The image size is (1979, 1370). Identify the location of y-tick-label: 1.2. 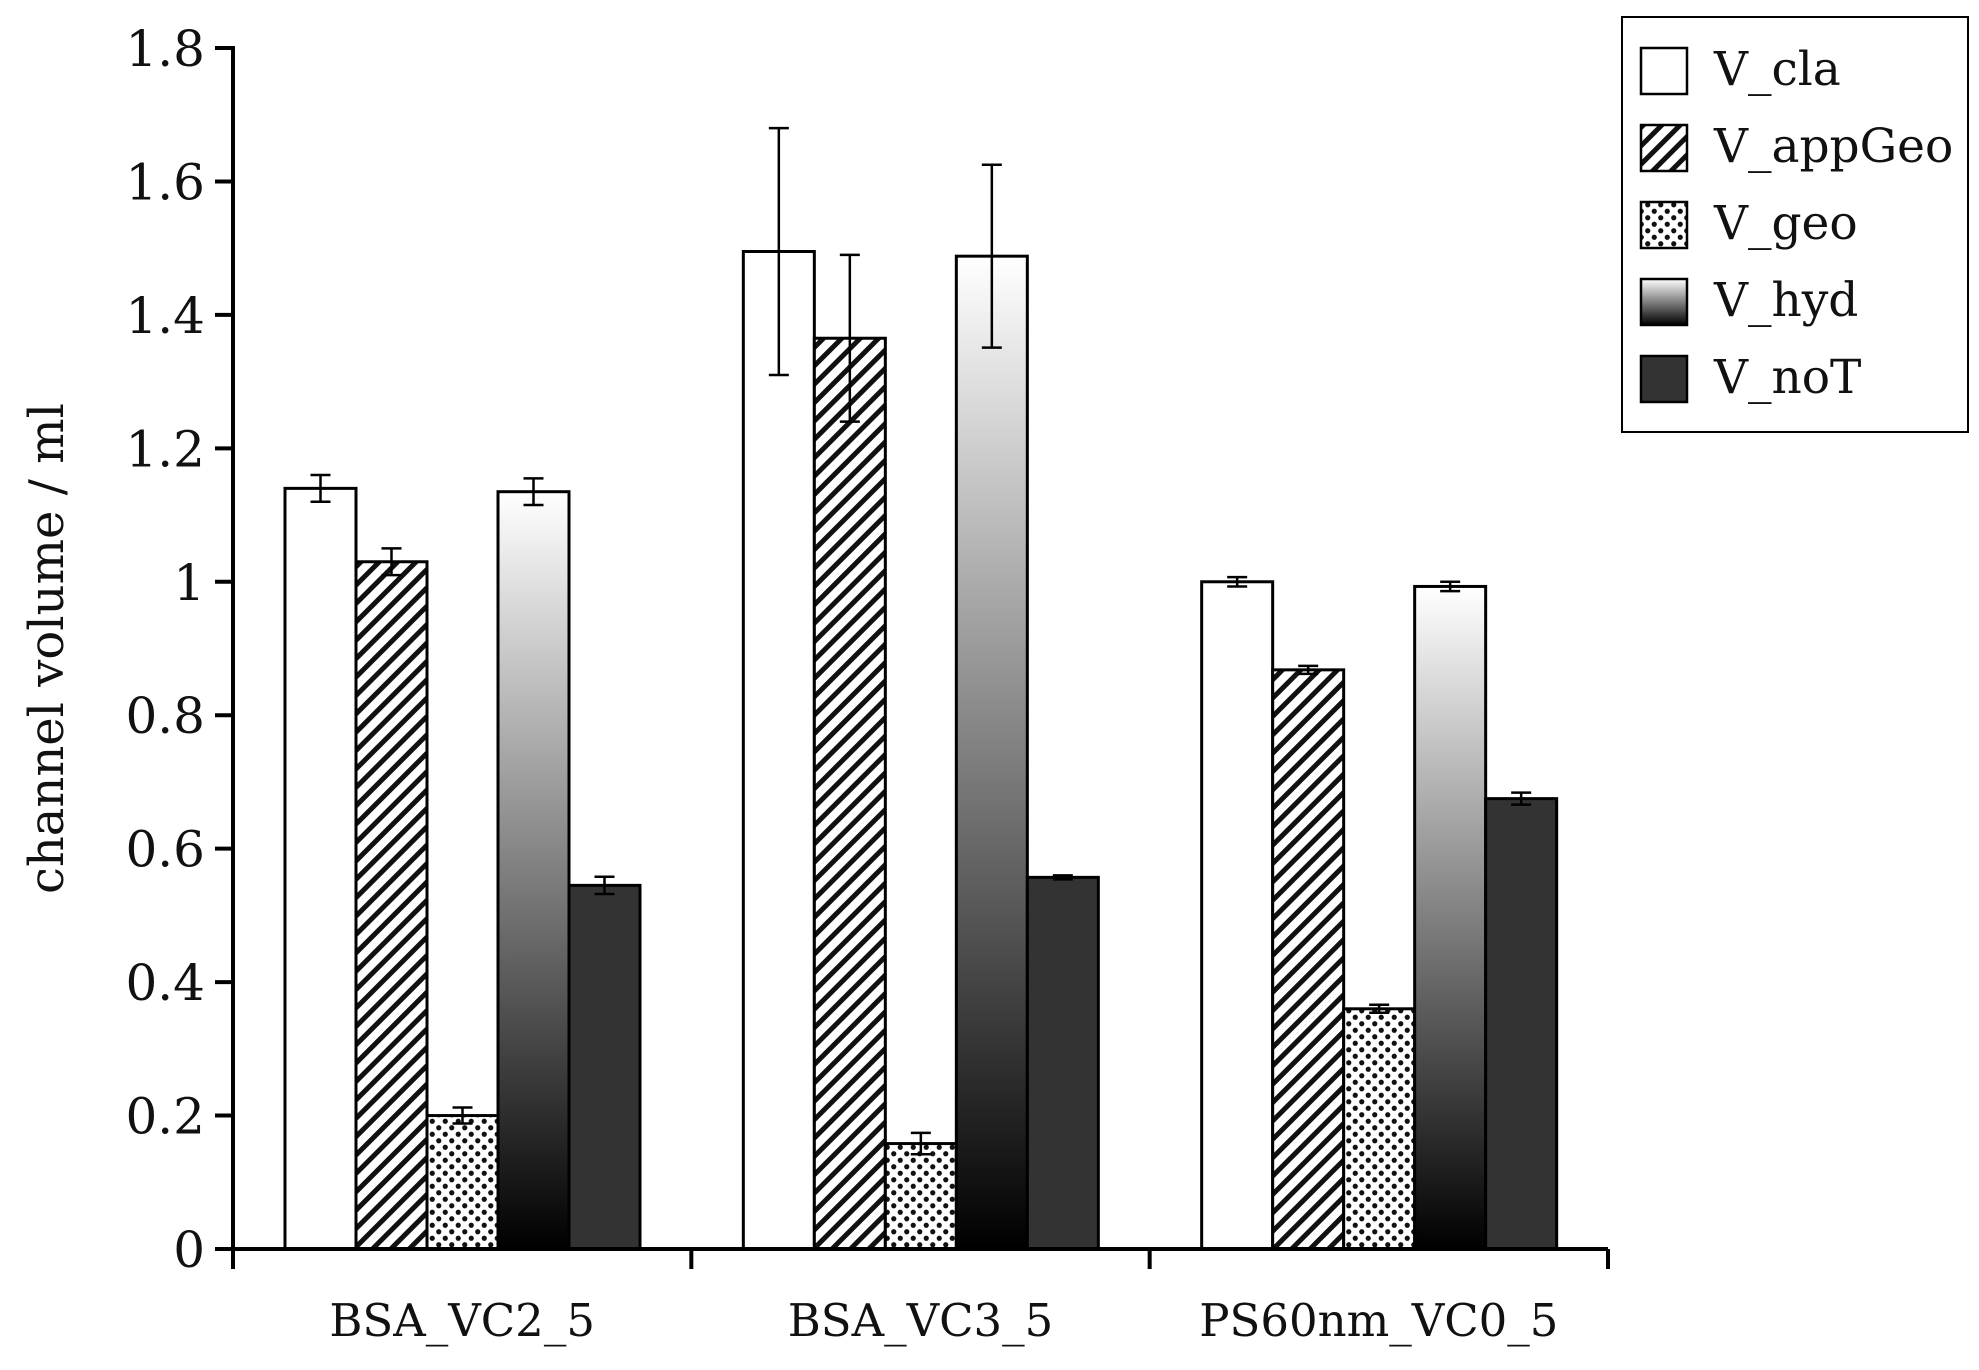
(165, 449).